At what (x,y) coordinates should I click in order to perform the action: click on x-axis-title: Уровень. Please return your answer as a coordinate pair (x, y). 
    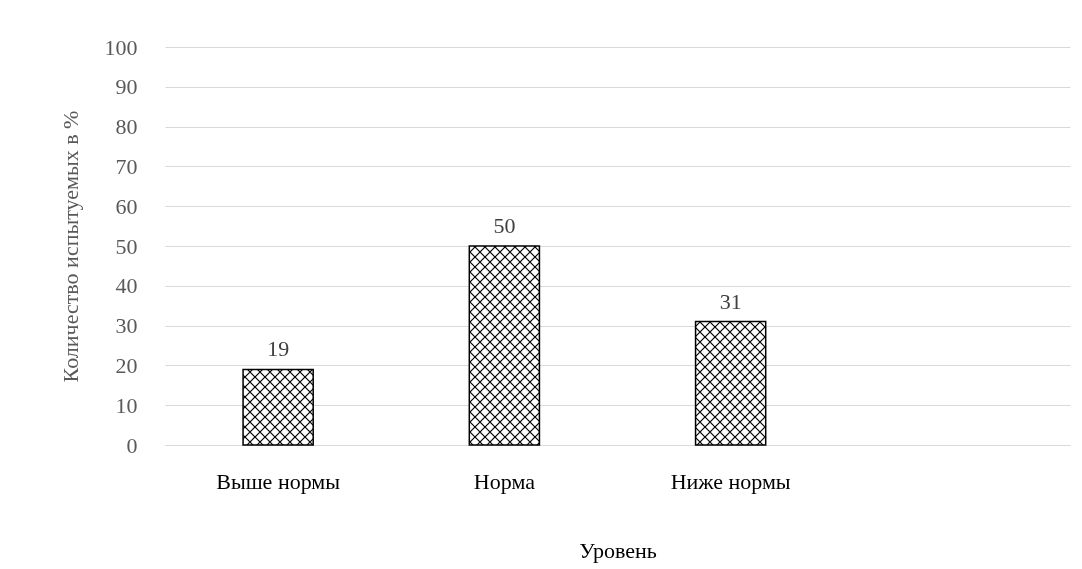
    Looking at the image, I should click on (618, 550).